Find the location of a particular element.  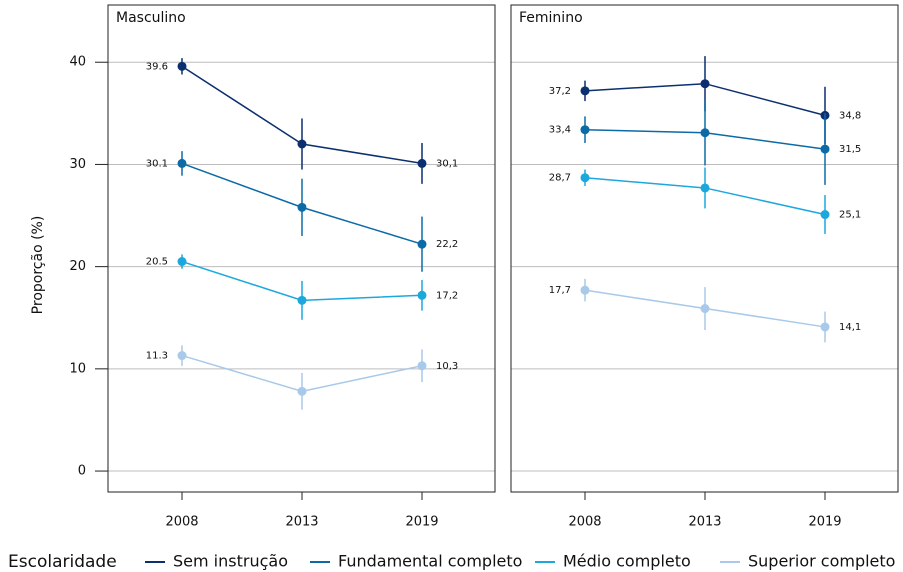

y-tick-label: 0 is located at coordinates (82, 471).